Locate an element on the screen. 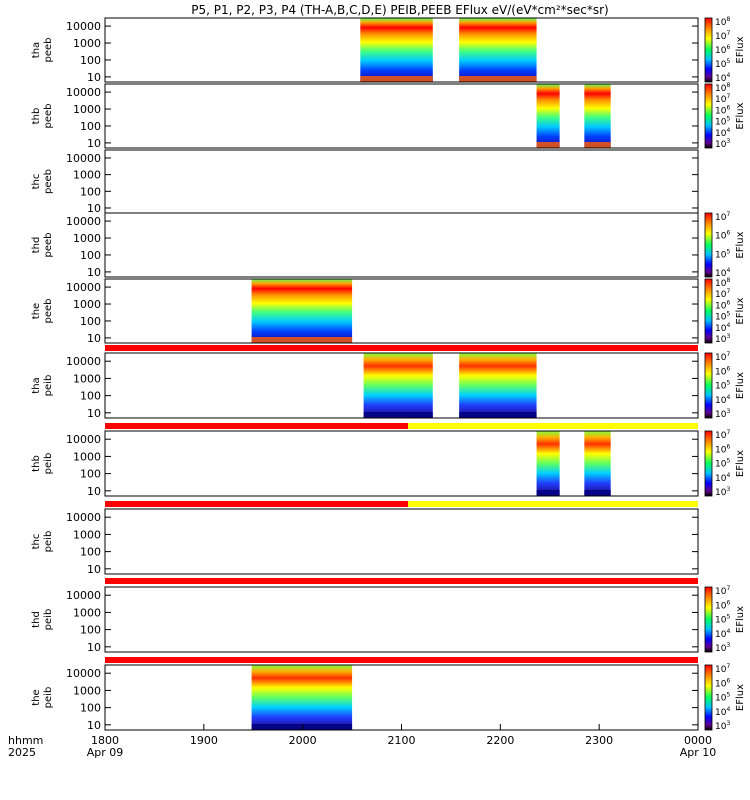 The height and width of the screenshot is (800, 750). panel-frame-tha-peib is located at coordinates (401, 385).